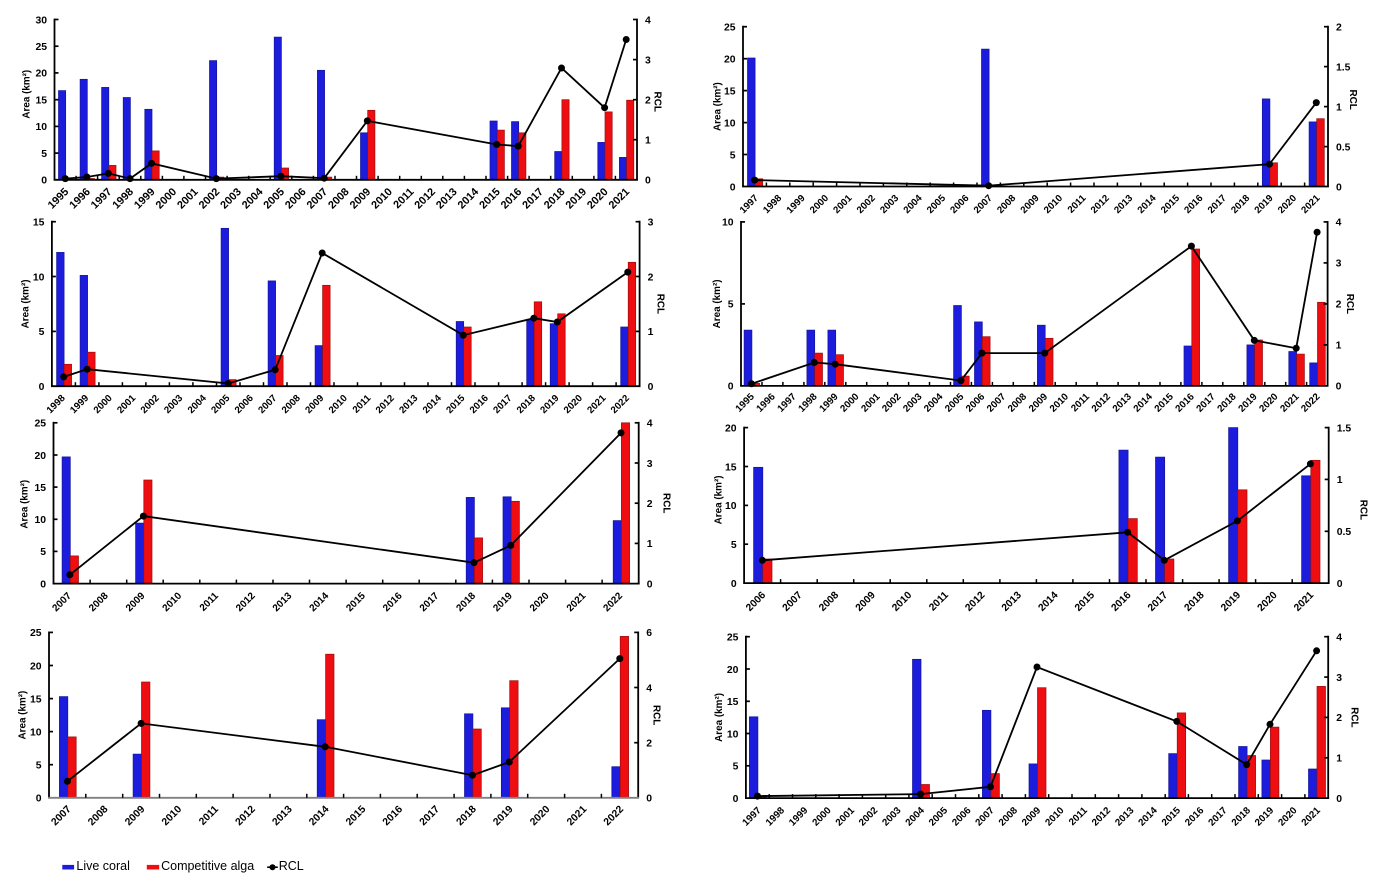 This screenshot has width=1386, height=894. What do you see at coordinates (649, 633) in the screenshot?
I see `svg-text: 6` at bounding box center [649, 633].